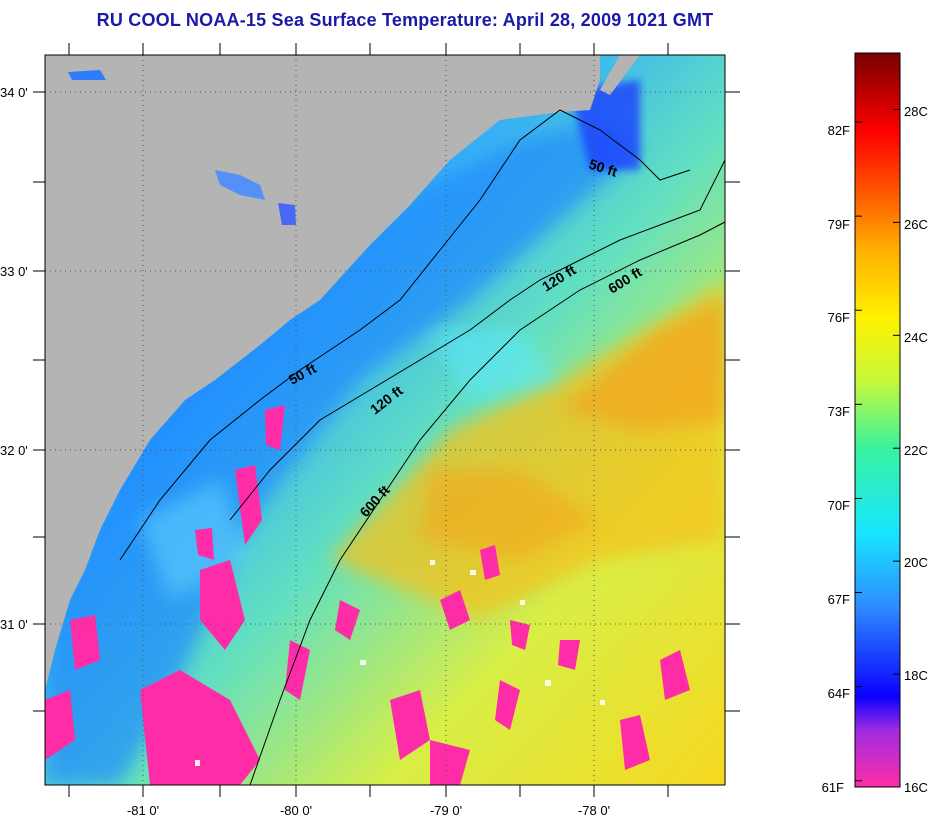  I want to click on lon-label-79: -79 0', so click(446, 810).